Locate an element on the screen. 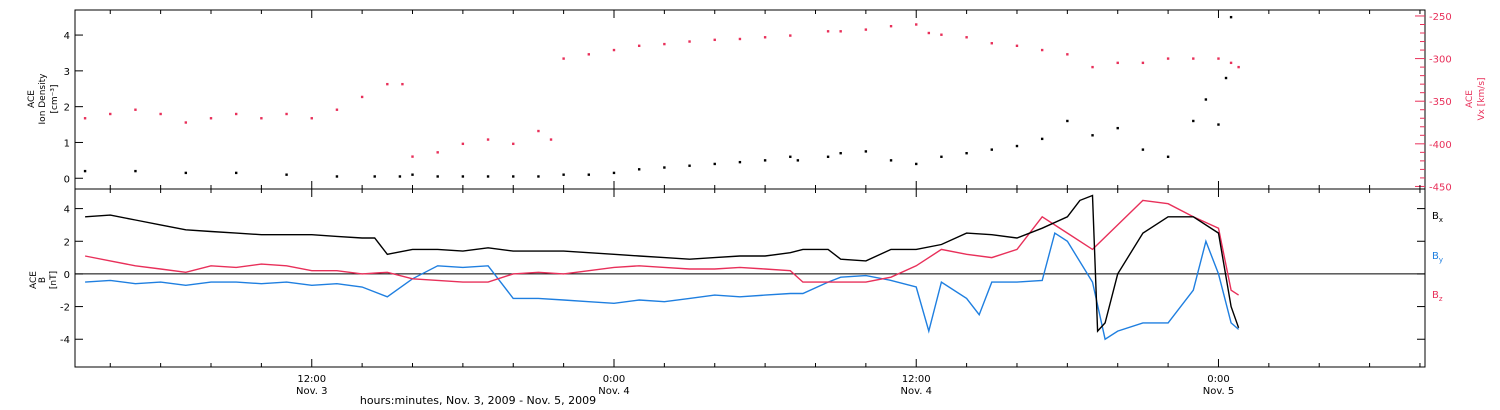  top-left-tick-label: 1 is located at coordinates (67, 143).